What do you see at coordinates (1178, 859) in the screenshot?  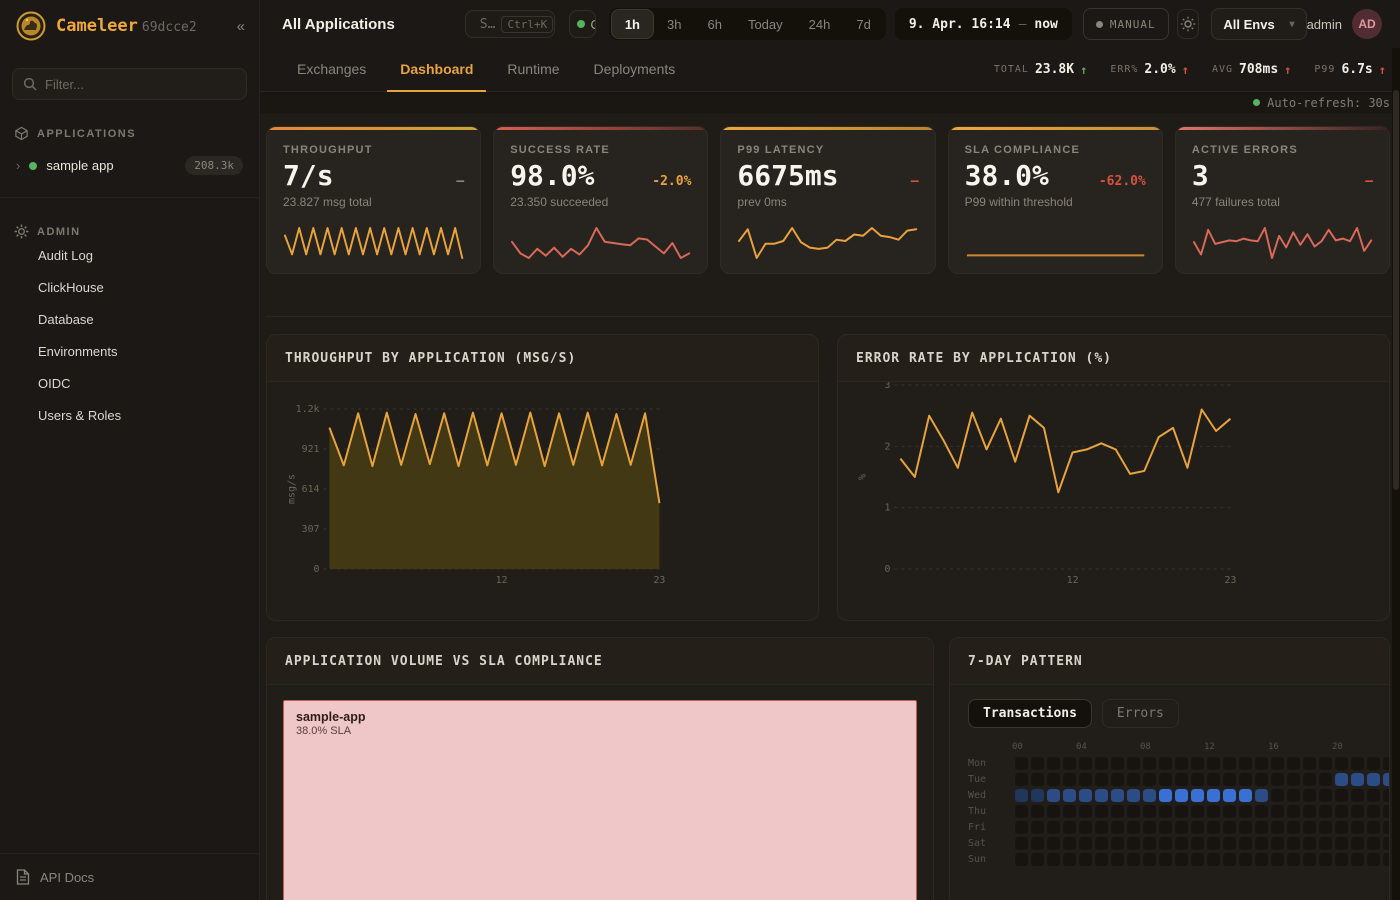 I see `heatmap-row-sun: Sun` at bounding box center [1178, 859].